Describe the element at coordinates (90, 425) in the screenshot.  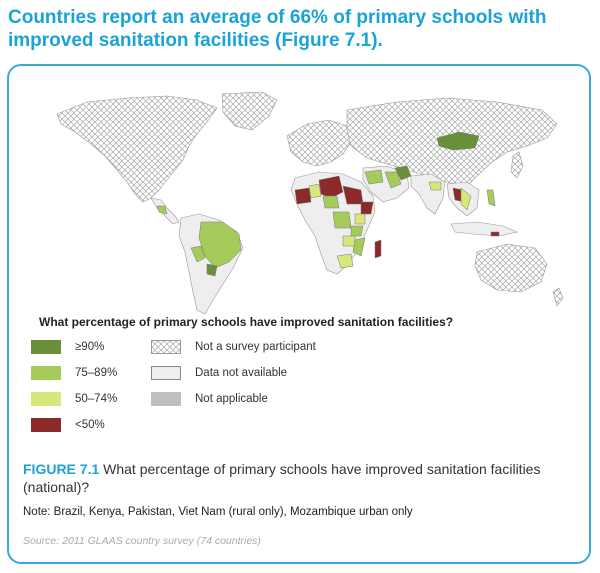
I see `legend-label: <50%` at that location.